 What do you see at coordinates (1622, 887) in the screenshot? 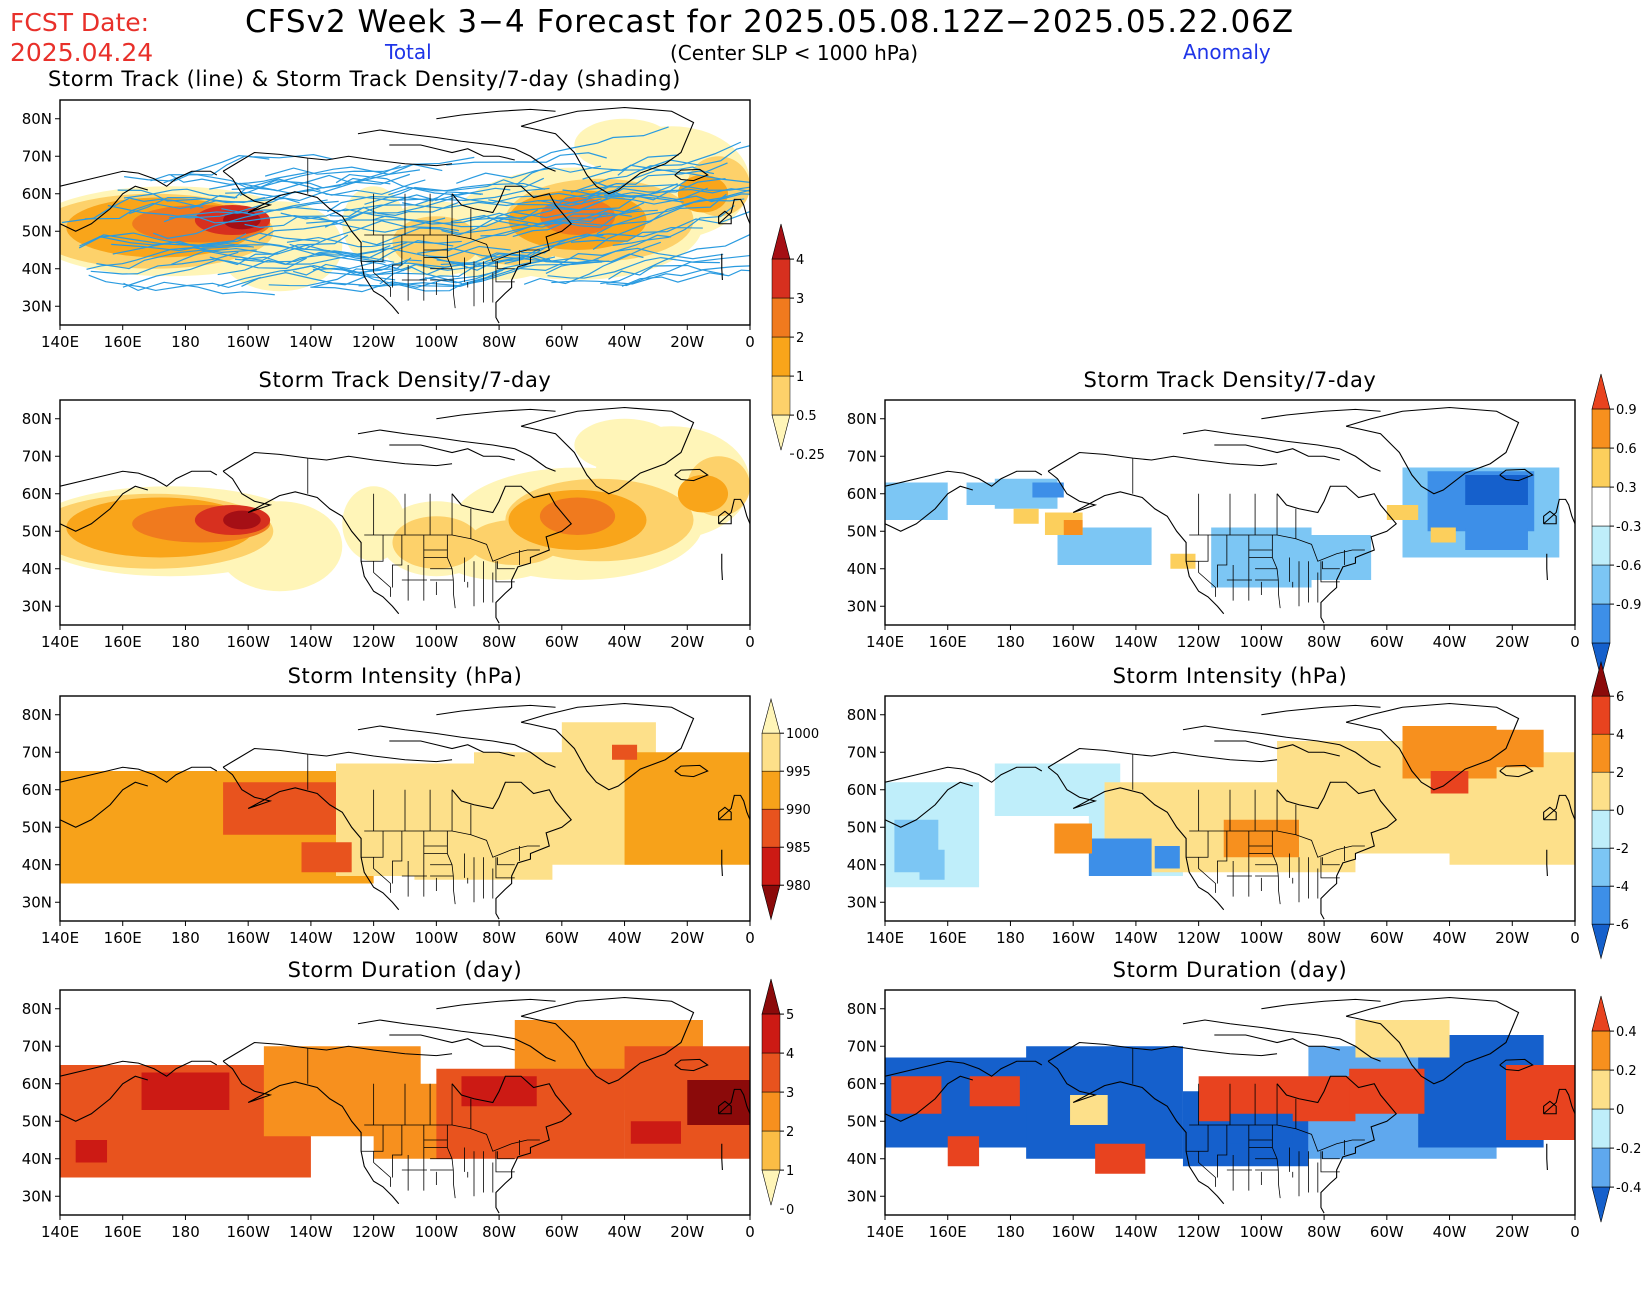
I see `colorbar-tick-label: -4` at bounding box center [1622, 887].